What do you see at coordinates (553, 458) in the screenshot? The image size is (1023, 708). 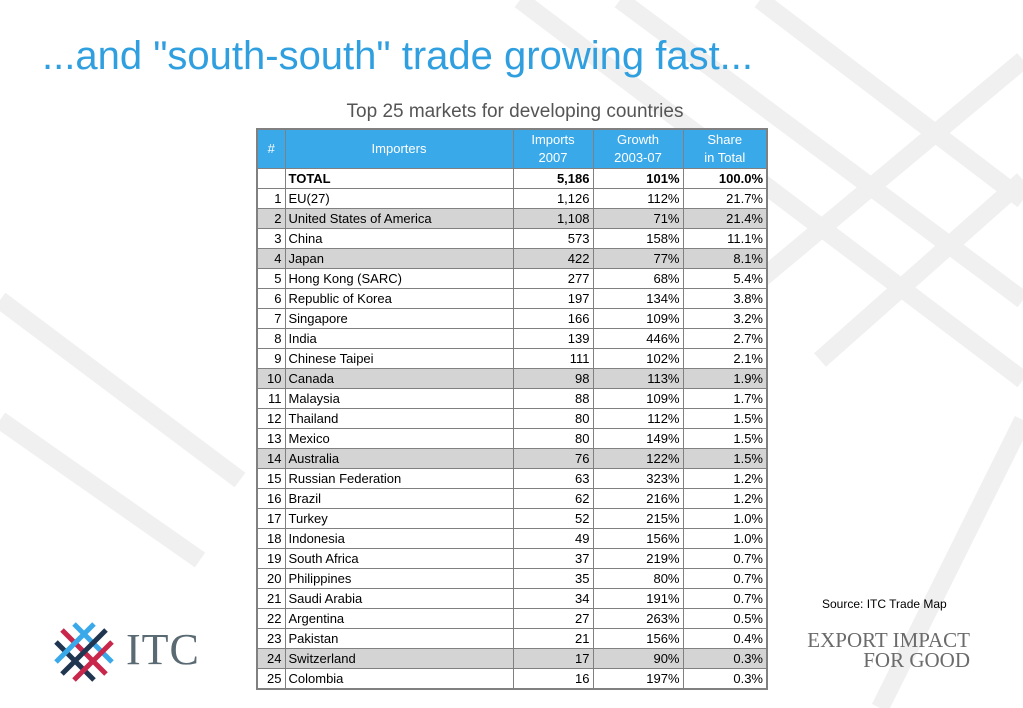 I see `imports-value: 76` at bounding box center [553, 458].